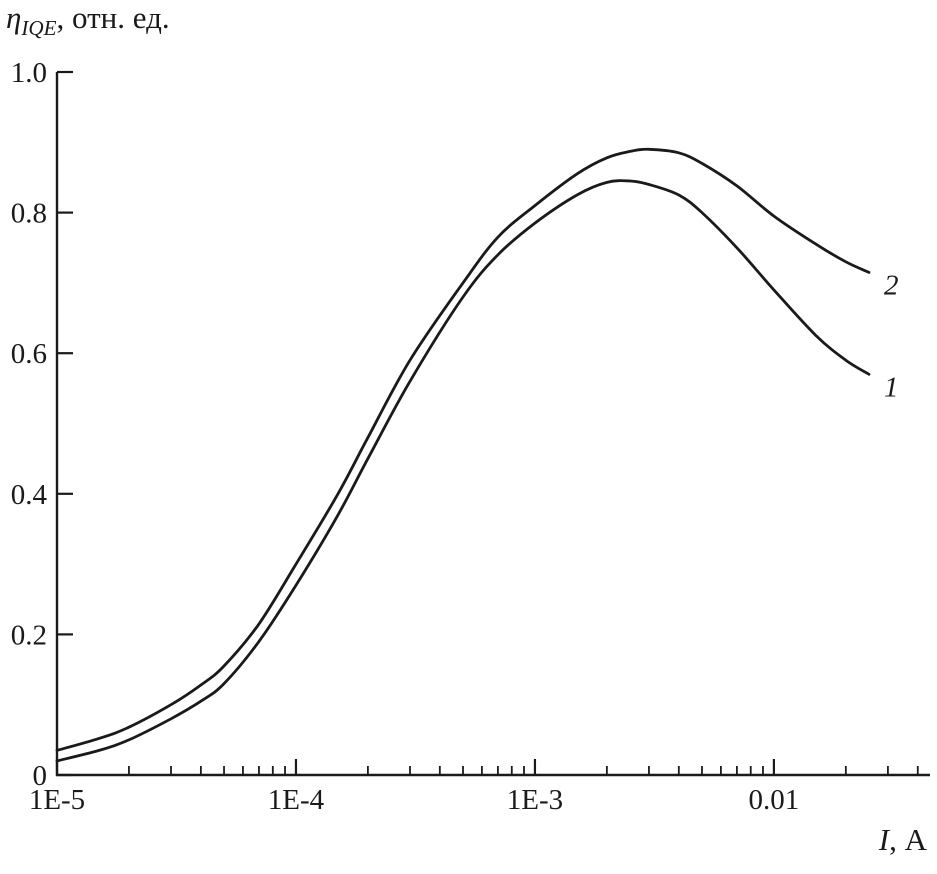 This screenshot has width=937, height=874. I want to click on y-tick-label: 0.8, so click(29, 214).